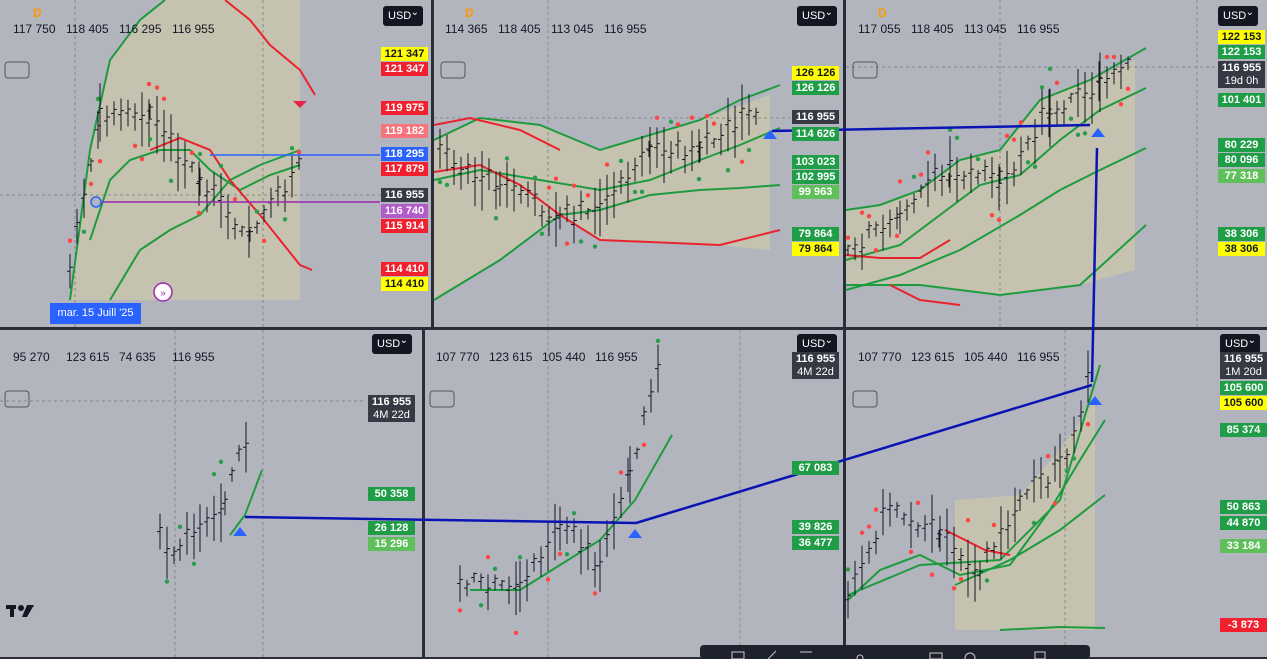 Image resolution: width=1267 pixels, height=659 pixels. What do you see at coordinates (1243, 523) in the screenshot?
I see `price-label: 44 870` at bounding box center [1243, 523].